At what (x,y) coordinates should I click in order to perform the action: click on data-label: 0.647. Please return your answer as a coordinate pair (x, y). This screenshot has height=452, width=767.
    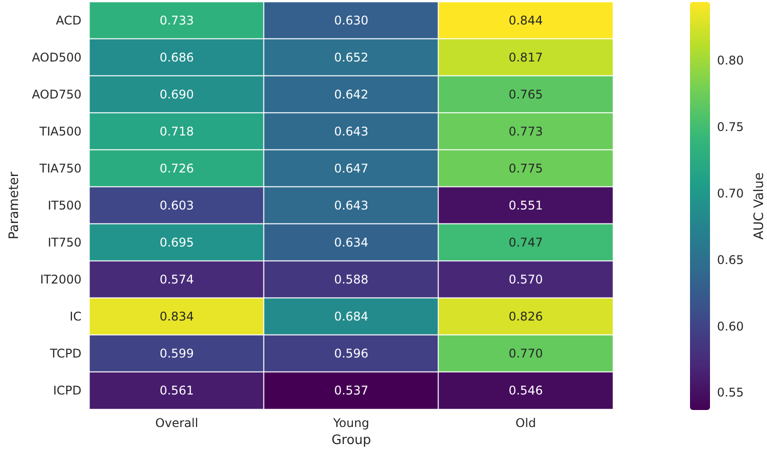
    Looking at the image, I should click on (351, 169).